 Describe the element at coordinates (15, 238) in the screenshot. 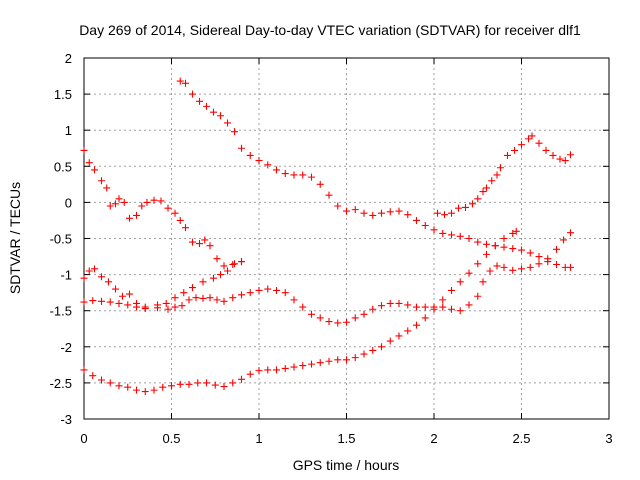

I see `y-axis-label: SDTVAR / TECUs` at that location.